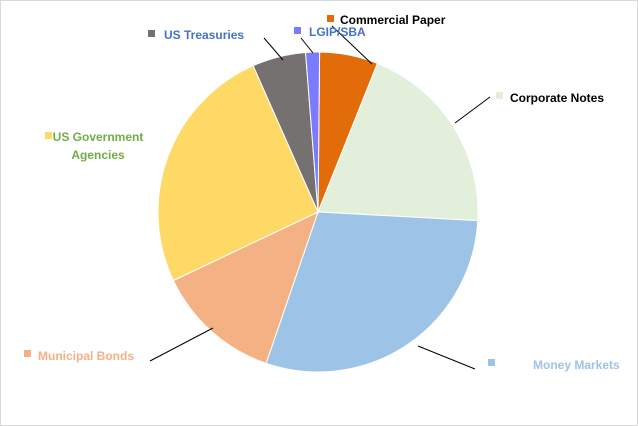  What do you see at coordinates (86, 356) in the screenshot?
I see `slice-label-municipal-bonds: Municipal Bonds` at bounding box center [86, 356].